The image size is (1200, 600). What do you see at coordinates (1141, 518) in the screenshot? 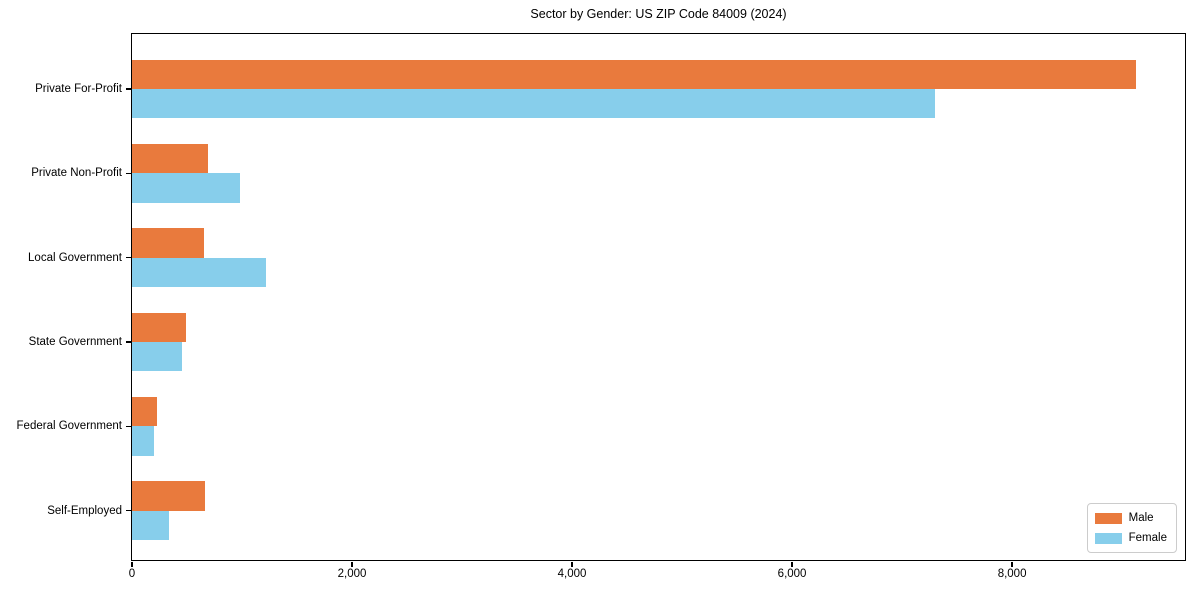
I see `legend-label-male: Male` at bounding box center [1141, 518].